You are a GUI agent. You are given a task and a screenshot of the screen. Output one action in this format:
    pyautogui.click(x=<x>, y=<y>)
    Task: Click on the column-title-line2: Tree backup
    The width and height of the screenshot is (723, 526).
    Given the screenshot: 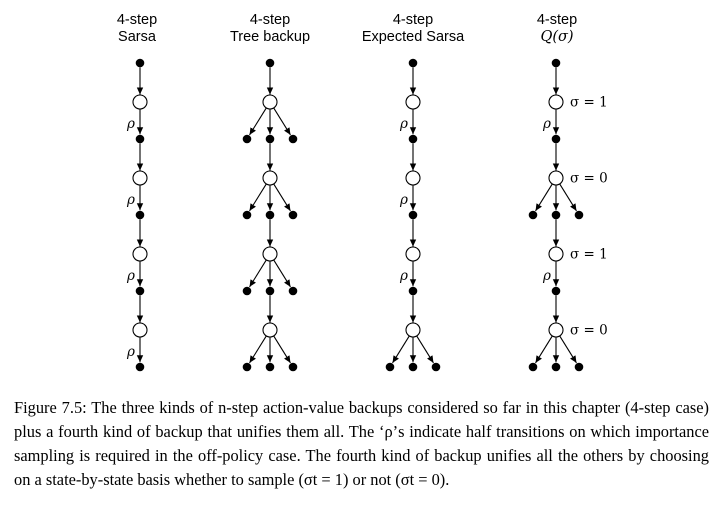 What is the action you would take?
    pyautogui.click(x=270, y=37)
    